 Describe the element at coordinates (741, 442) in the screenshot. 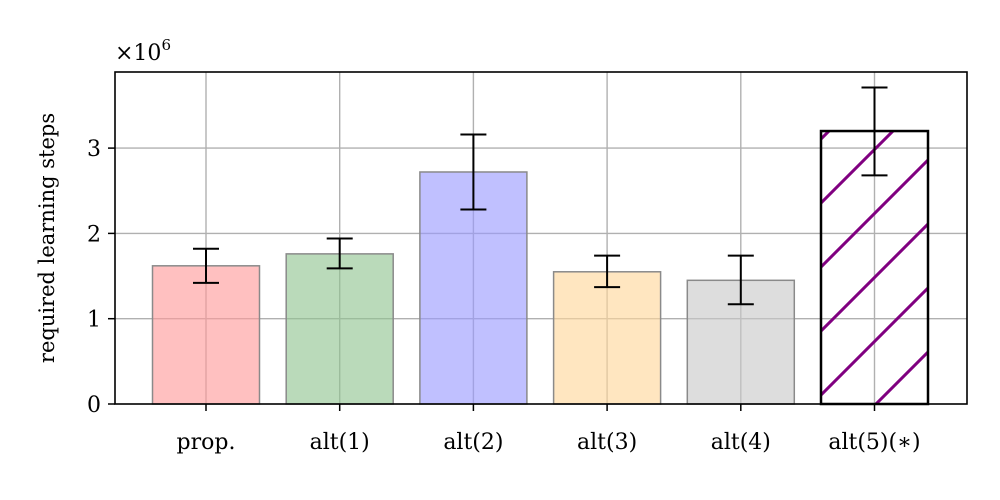

I see `x-tick-label: alt(4)` at that location.